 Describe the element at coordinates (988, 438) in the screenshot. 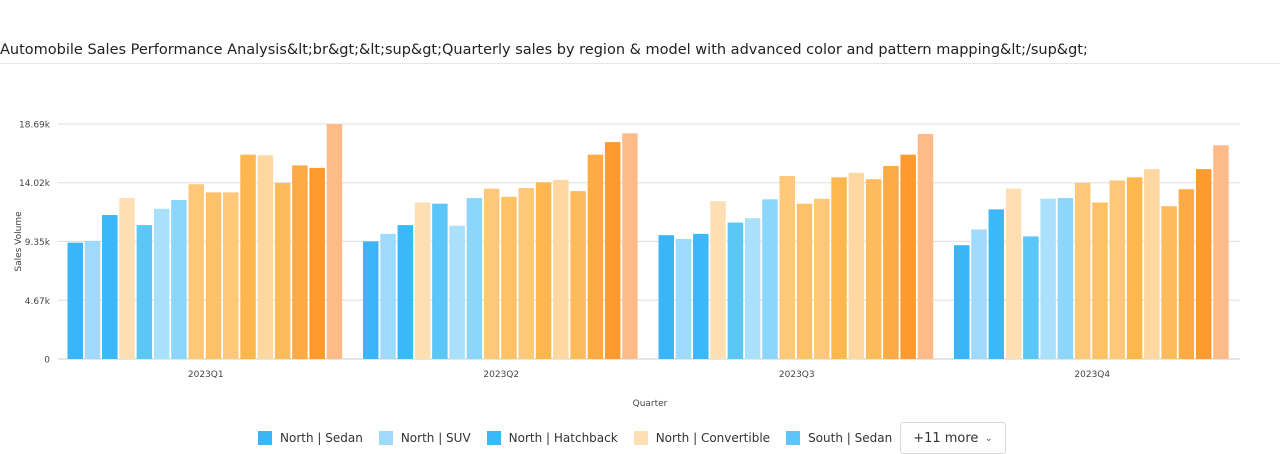

I see `chevron-down-icon: ⌄` at that location.